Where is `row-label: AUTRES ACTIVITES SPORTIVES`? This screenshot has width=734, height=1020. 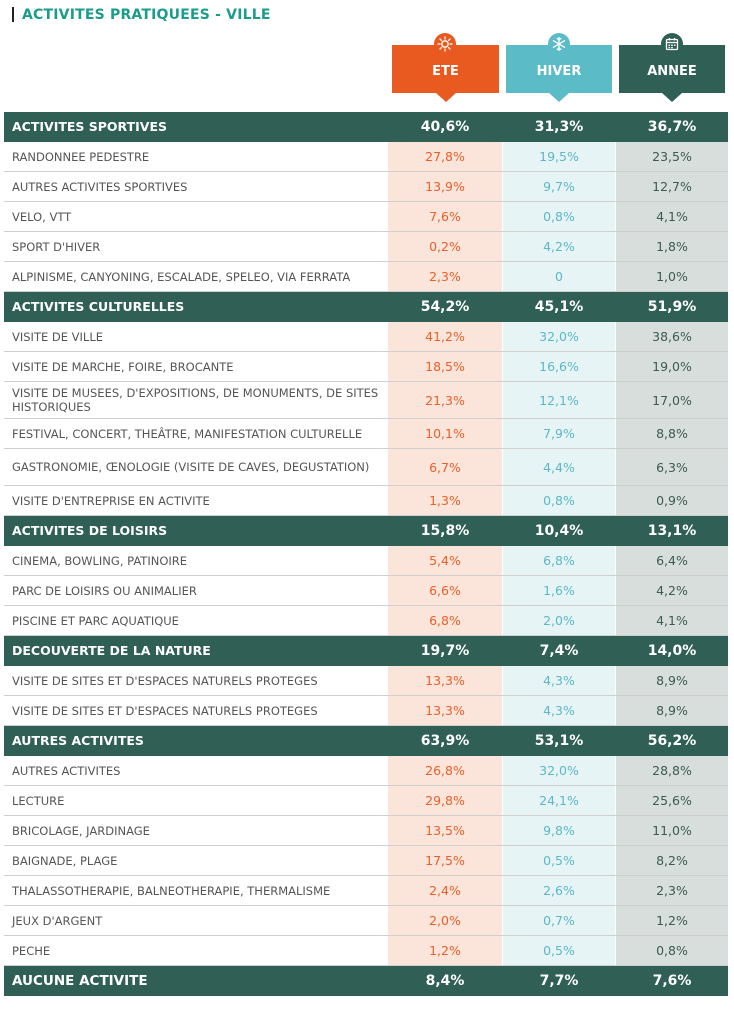 row-label: AUTRES ACTIVITES SPORTIVES is located at coordinates (100, 186).